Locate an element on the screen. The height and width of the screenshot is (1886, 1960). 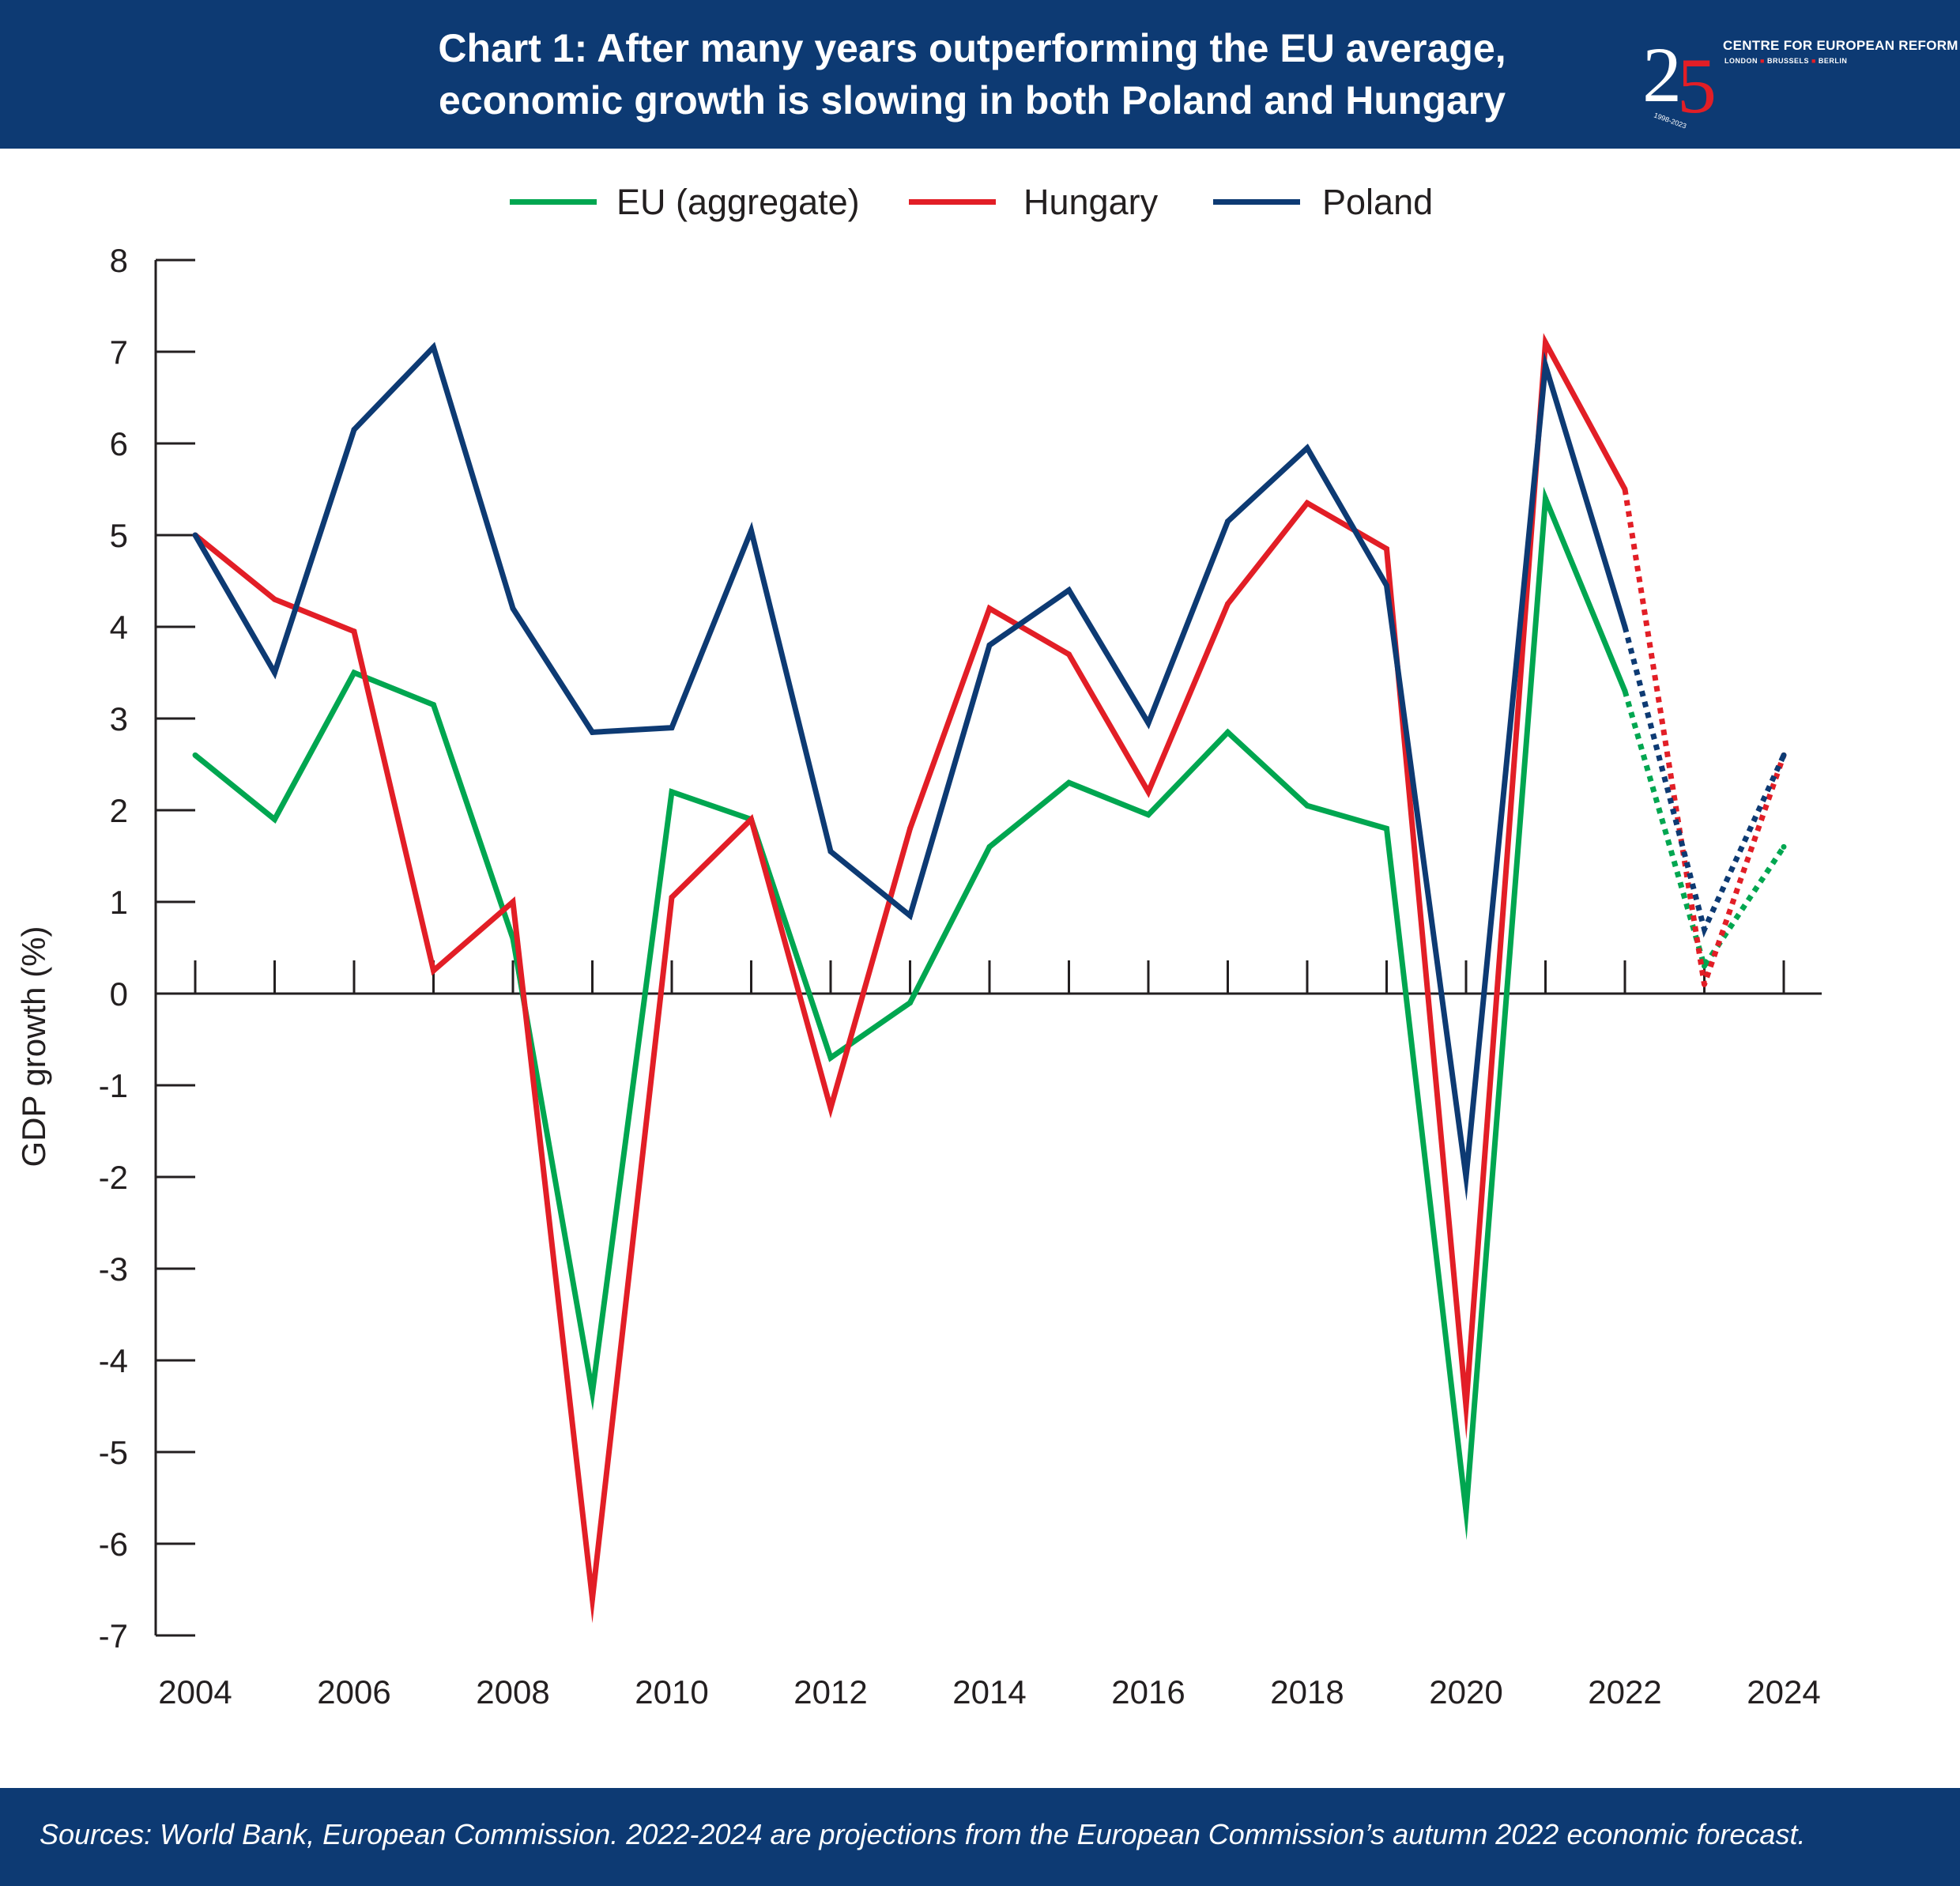
x-tick-label: 2004 is located at coordinates (195, 1692).